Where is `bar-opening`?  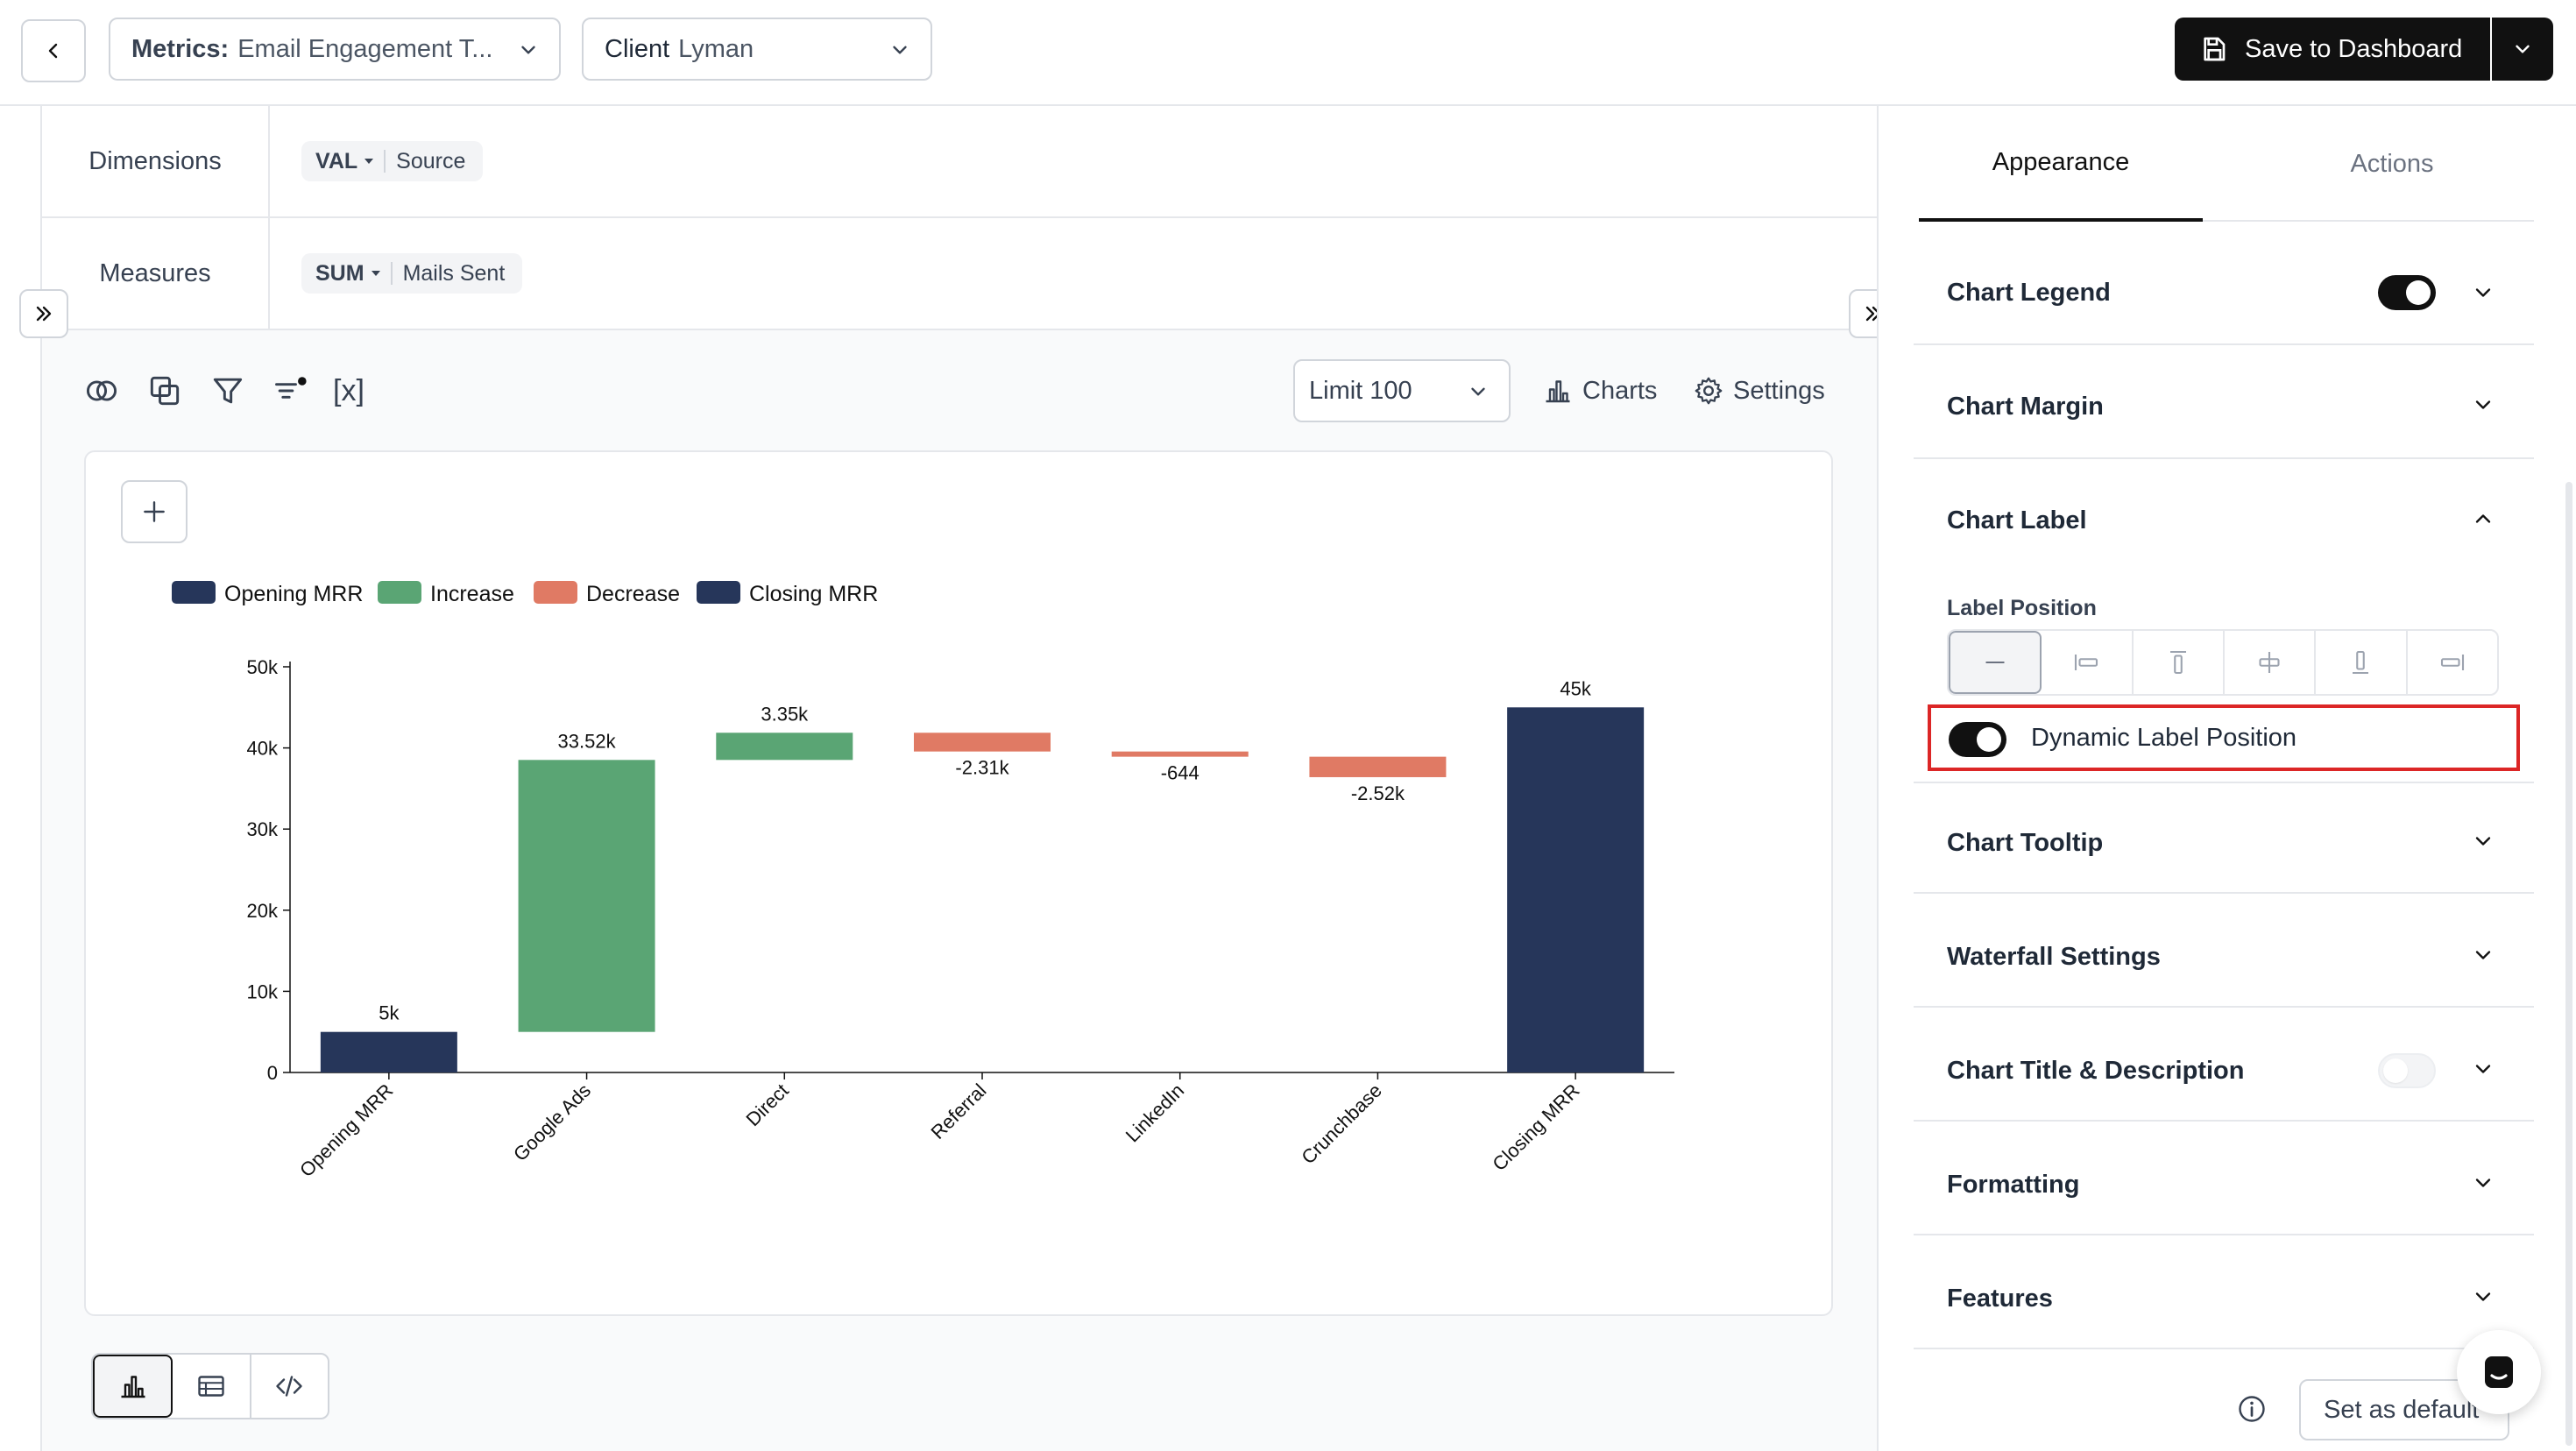 bar-opening is located at coordinates (388, 1051).